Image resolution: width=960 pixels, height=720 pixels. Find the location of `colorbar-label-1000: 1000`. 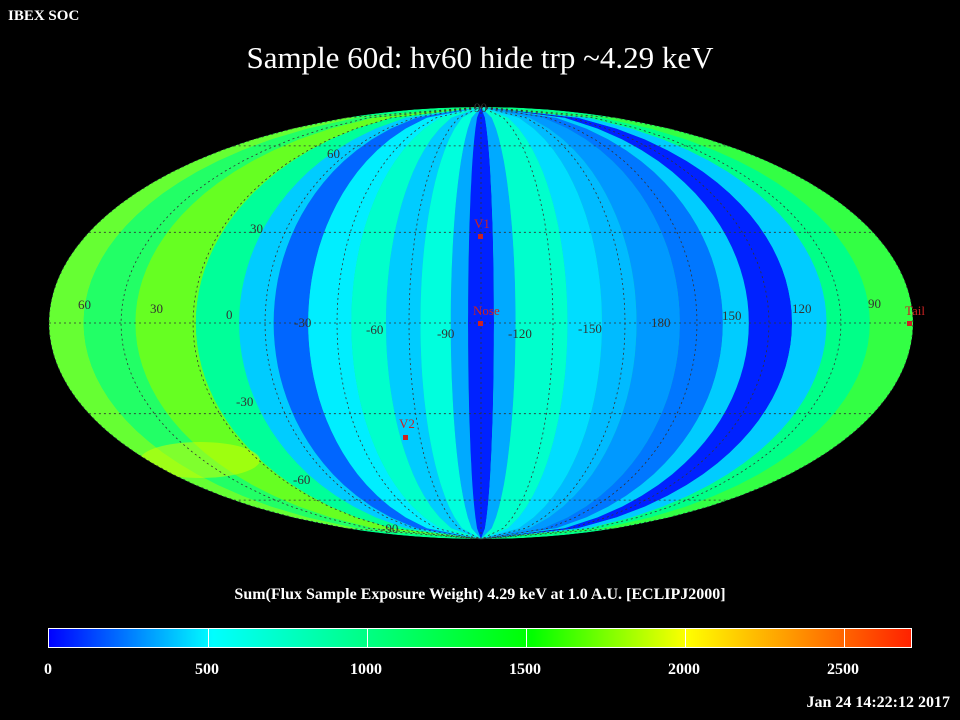

colorbar-label-1000: 1000 is located at coordinates (366, 669).